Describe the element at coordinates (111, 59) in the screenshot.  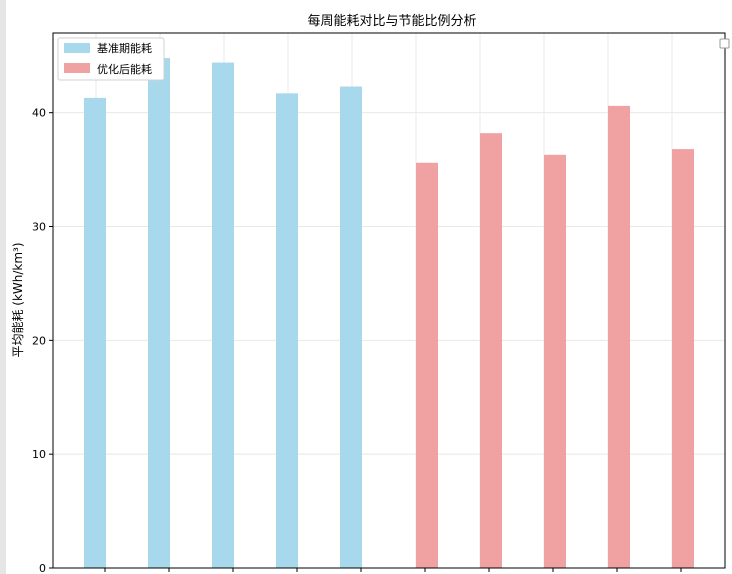
I see `legend: 基准期能耗 优化后能耗` at that location.